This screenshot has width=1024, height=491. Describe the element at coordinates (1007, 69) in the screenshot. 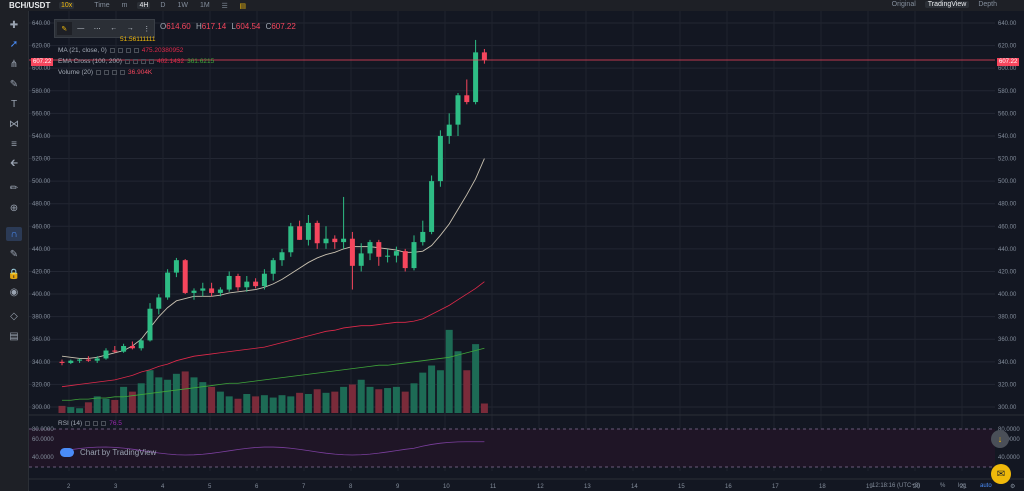

I see `y-axis-label-right: 600.00` at that location.